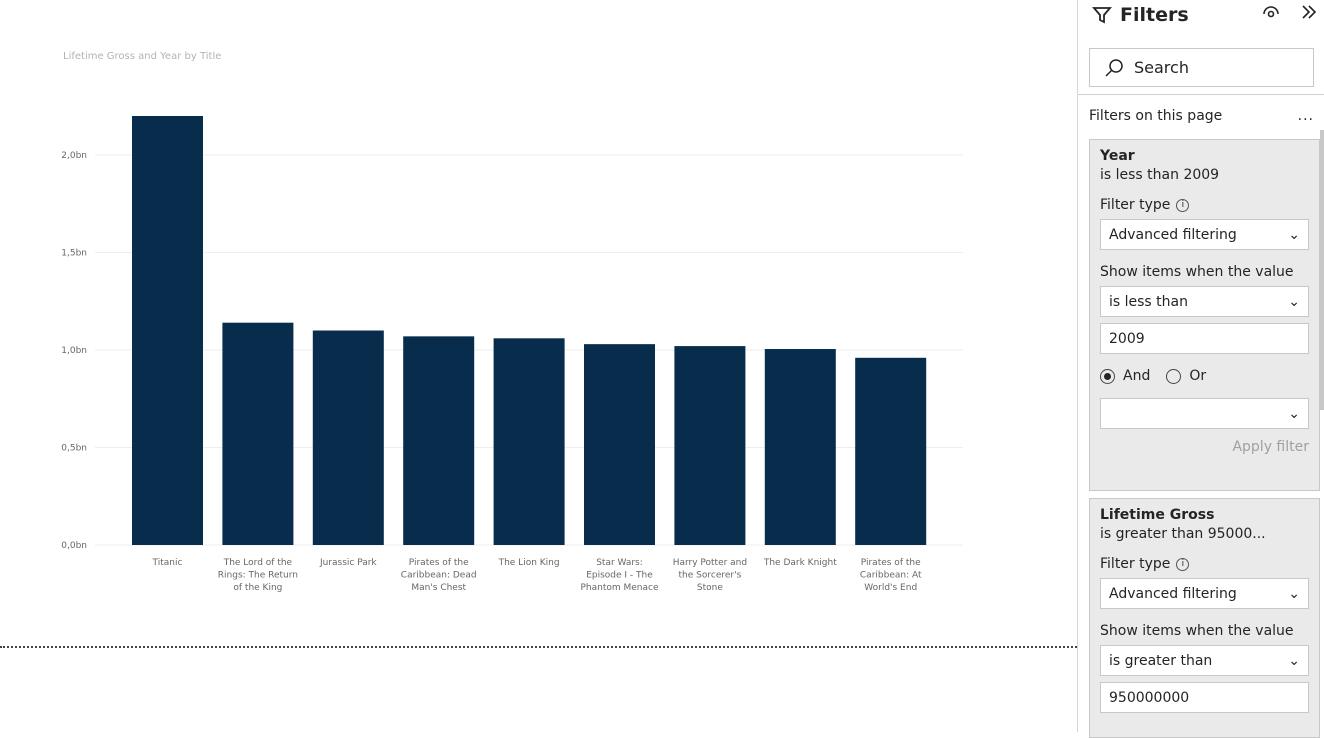  I want to click on condition-dropdown: is greater than ⌄, so click(1204, 660).